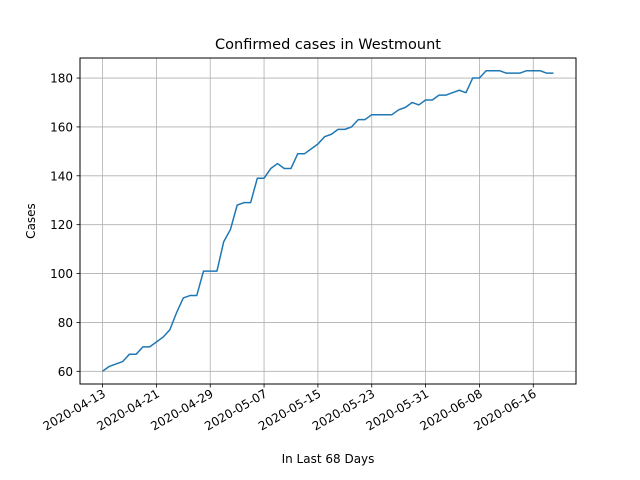 This screenshot has width=640, height=480. What do you see at coordinates (61, 274) in the screenshot?
I see `y-tick-label: 100` at bounding box center [61, 274].